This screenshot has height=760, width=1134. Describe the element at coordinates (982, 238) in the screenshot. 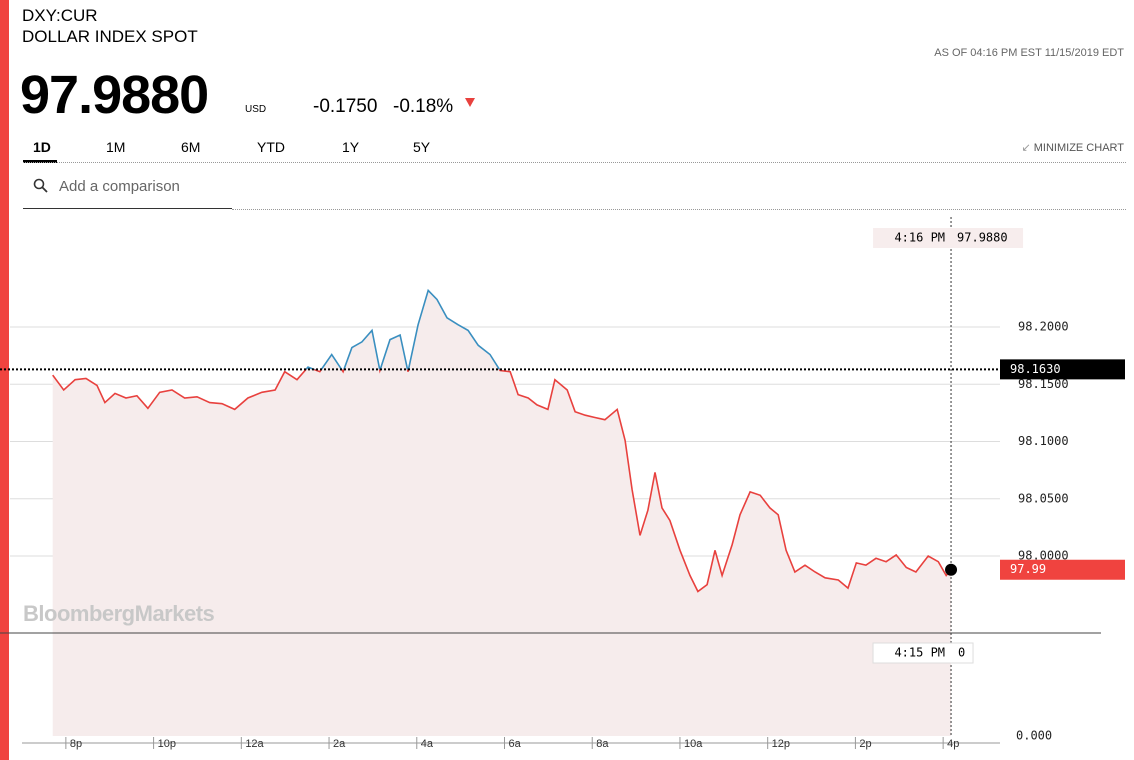

I see `tooltip-price: 97.9880` at that location.